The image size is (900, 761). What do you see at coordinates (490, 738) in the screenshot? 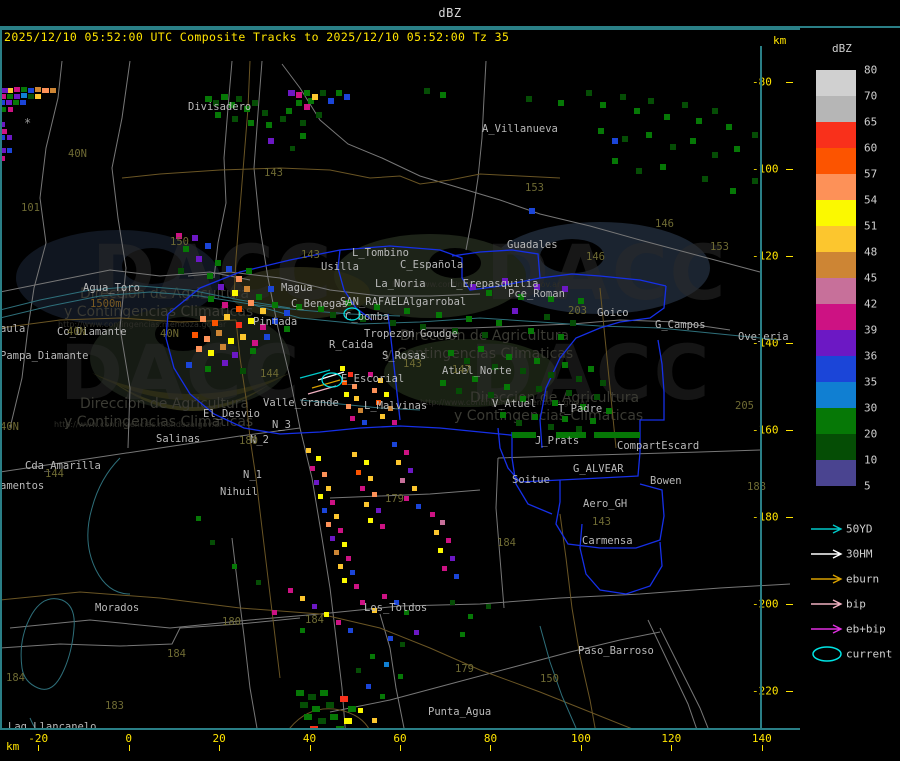
I see `x-axis-tick-label: 80` at bounding box center [490, 738].